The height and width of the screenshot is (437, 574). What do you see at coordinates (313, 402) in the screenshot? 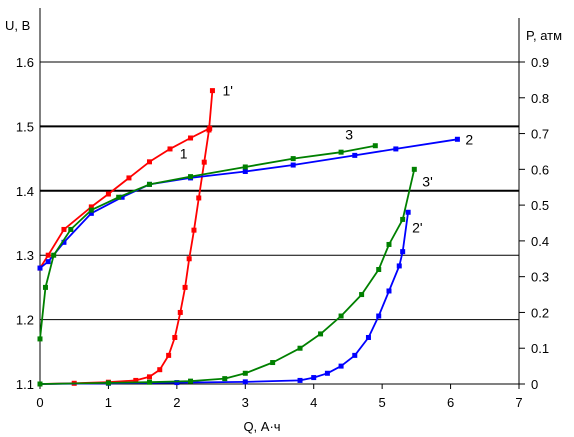
I see `x-tick-label: 4` at bounding box center [313, 402].